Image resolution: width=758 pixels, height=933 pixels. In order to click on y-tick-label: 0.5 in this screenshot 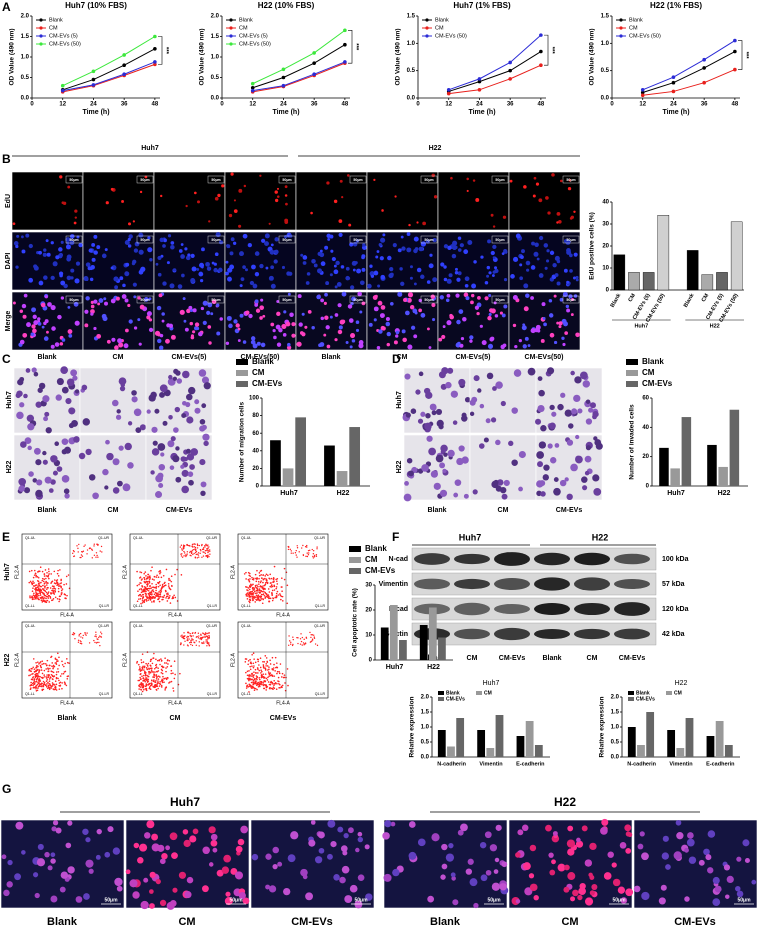, I will do `click(605, 71)`.